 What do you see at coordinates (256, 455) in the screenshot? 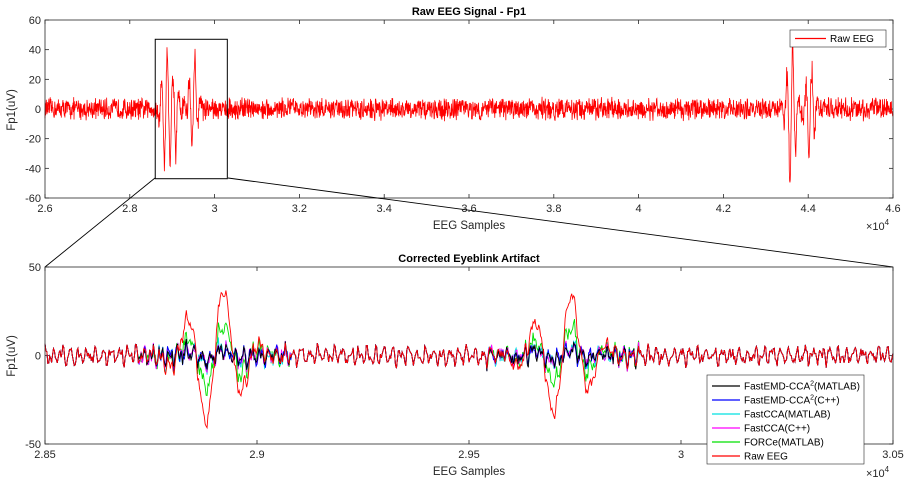
I see `bottom-x-tick-label: 2.9` at bounding box center [256, 455].